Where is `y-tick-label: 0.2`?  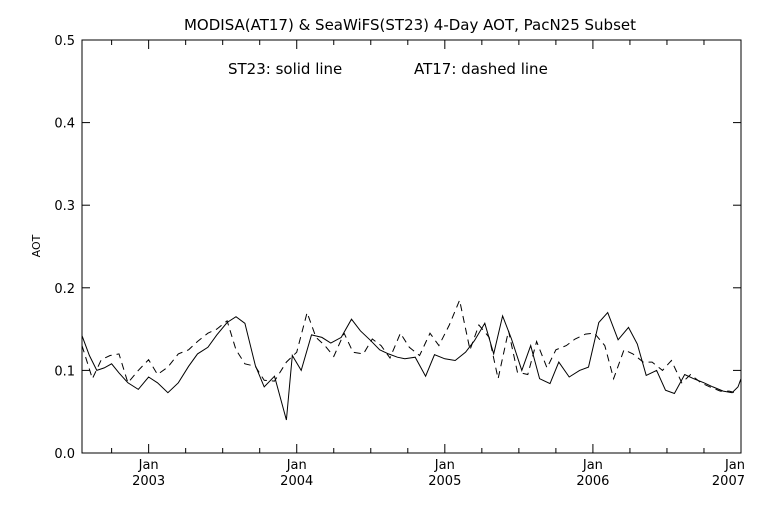
y-tick-label: 0.2 is located at coordinates (64, 289).